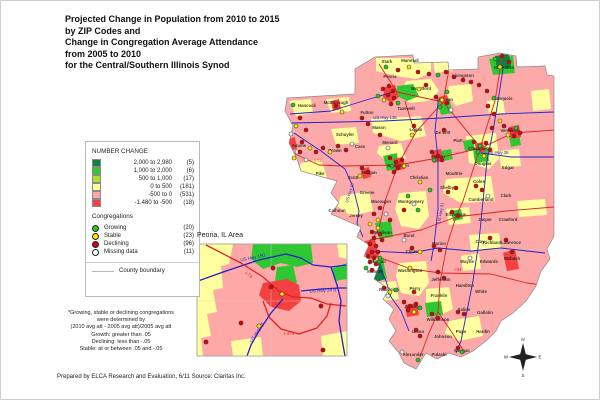  What do you see at coordinates (188, 252) in the screenshot?
I see `congregation-count: (11)` at bounding box center [188, 252].